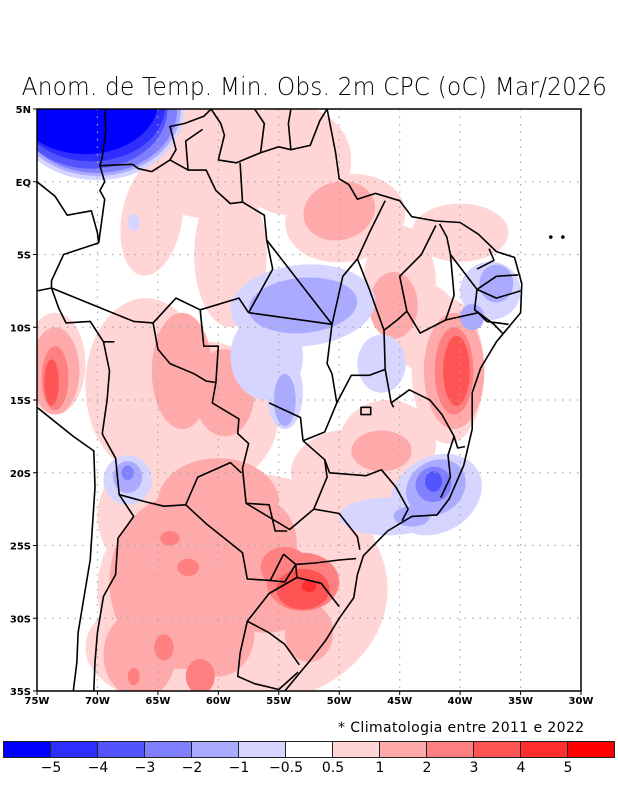  What do you see at coordinates (23, 183) in the screenshot?
I see `y-tick-label: EQ` at bounding box center [23, 183].